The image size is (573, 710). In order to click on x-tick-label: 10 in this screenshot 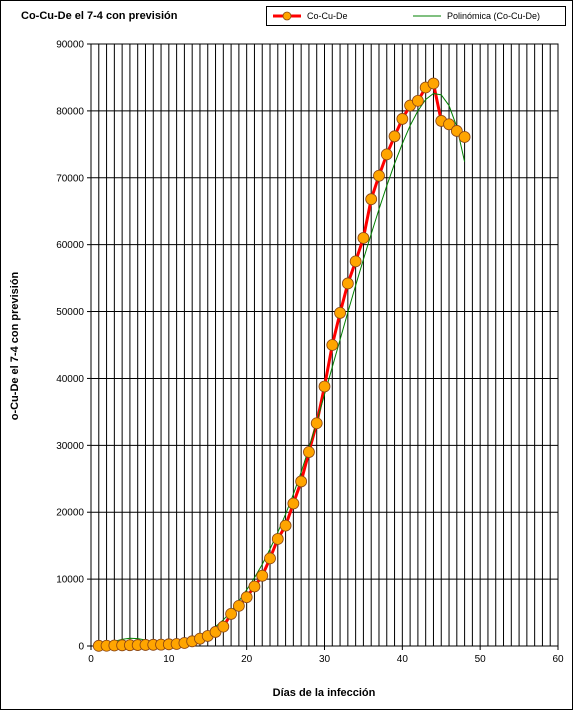, I will do `click(169, 659)`.